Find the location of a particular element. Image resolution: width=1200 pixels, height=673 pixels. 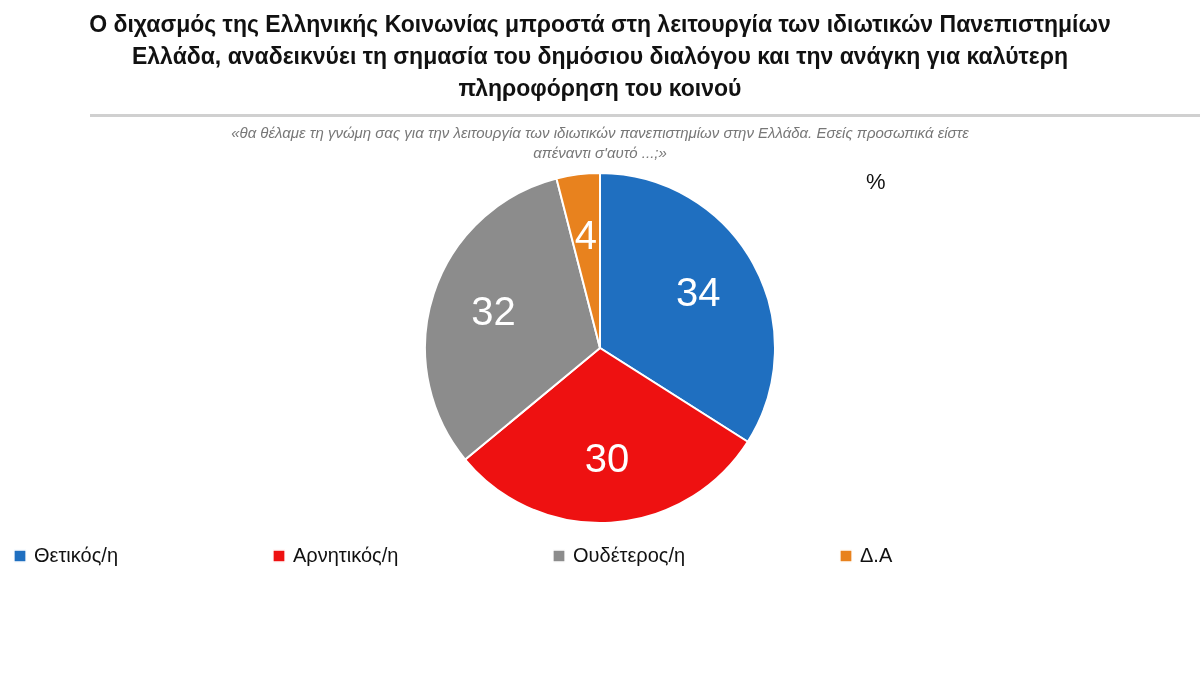

chart-subtitle: «θα θέλαμε τη γνώμη σας για την λειτουργία των ιδιωτικών πανεπιστημίων στην Ελλάδα. Εσείς προσωπικά είστε απέναντι σ'αυτό ...;» is located at coordinates (600, 143).